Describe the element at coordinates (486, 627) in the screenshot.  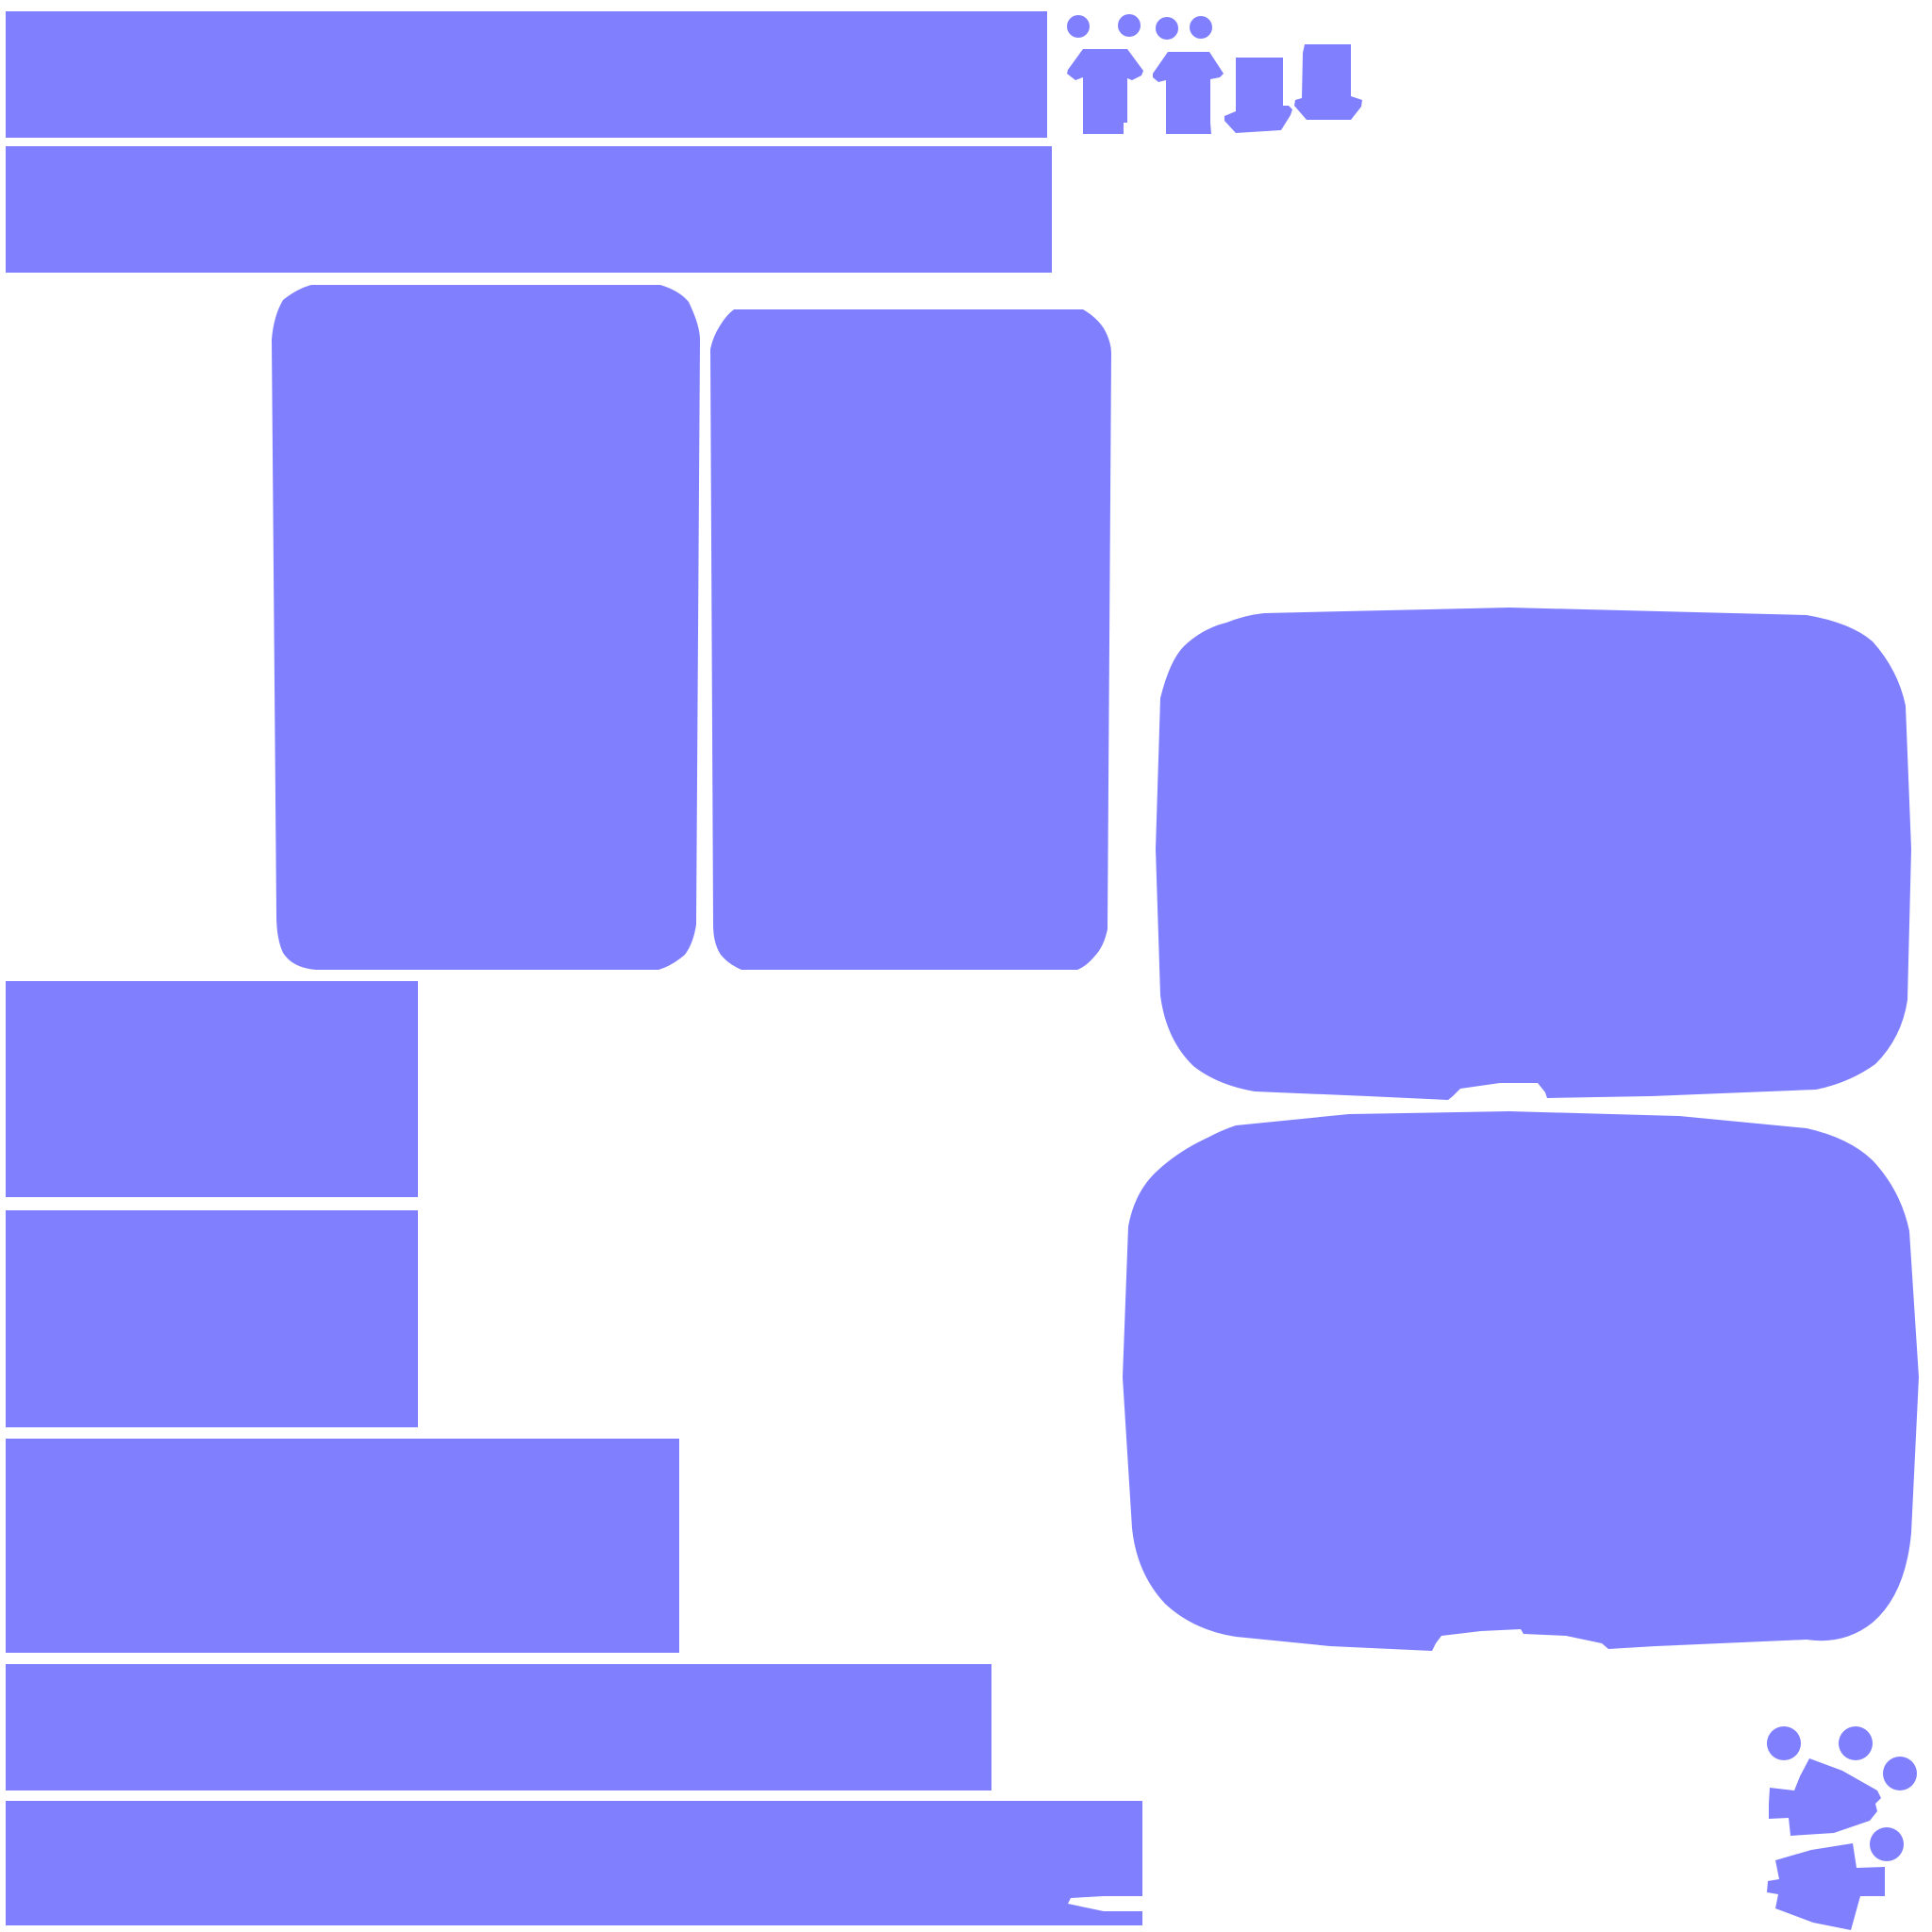
I see `tall-panel-left` at that location.